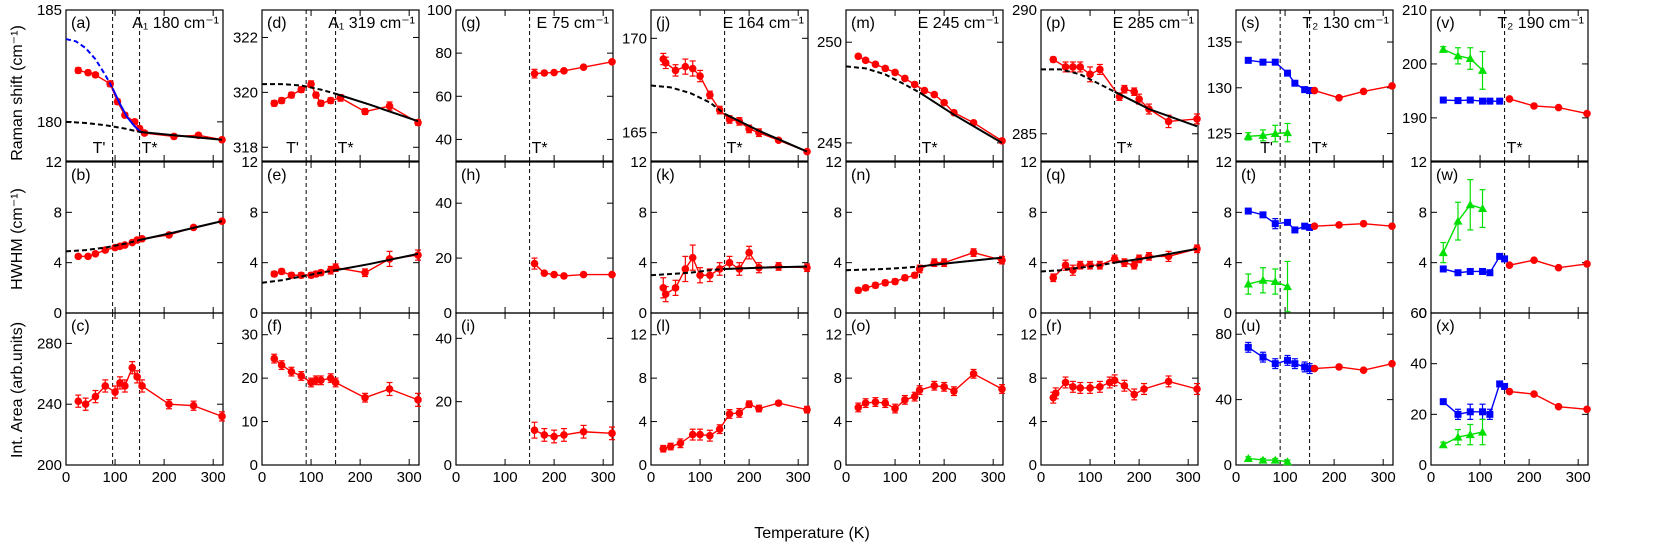 Image resolution: width=1660 pixels, height=551 pixels. Describe the element at coordinates (49, 122) in the screenshot. I see `y-tick-label: 180` at that location.